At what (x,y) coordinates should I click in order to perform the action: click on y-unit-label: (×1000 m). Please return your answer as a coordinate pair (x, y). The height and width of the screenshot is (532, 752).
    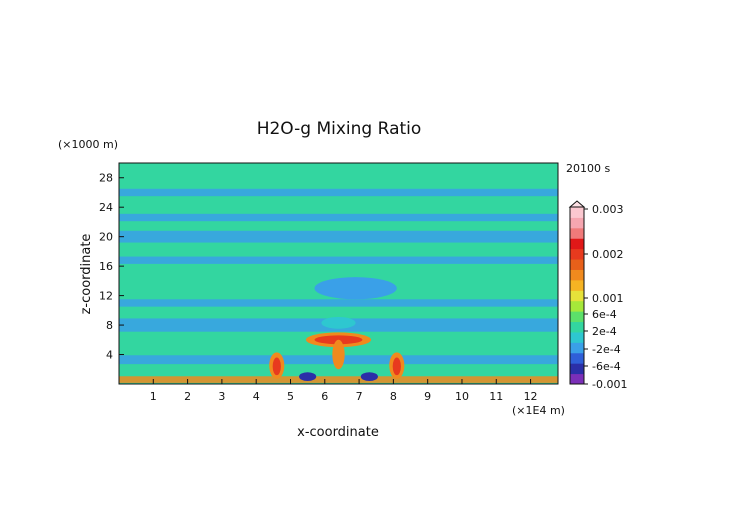
    Looking at the image, I should click on (88, 144).